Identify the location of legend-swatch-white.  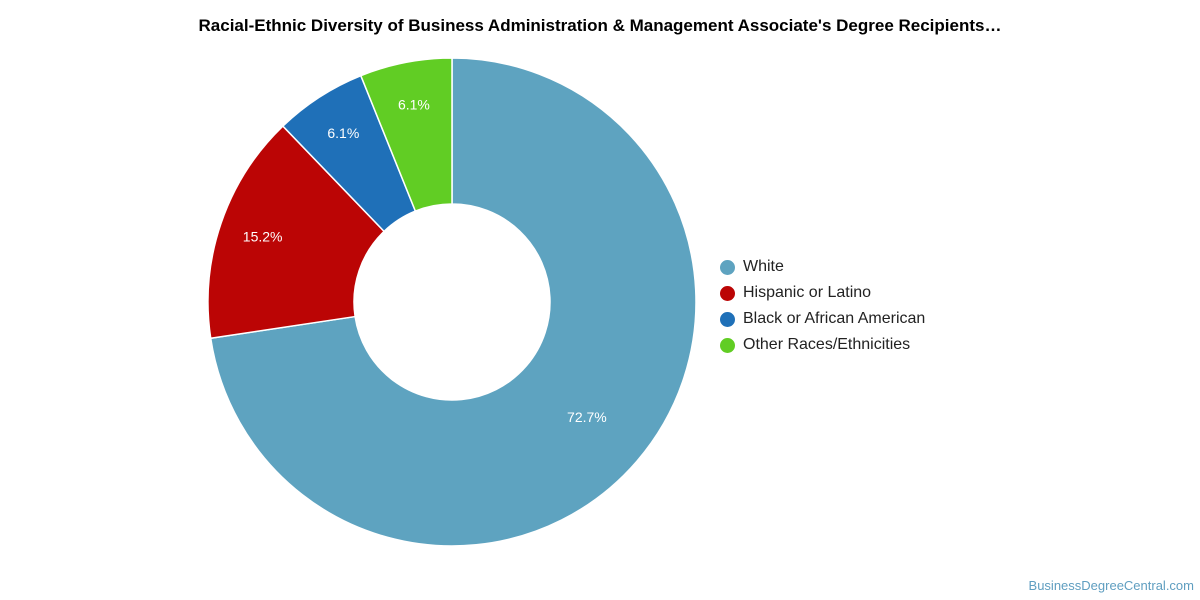
(727, 267).